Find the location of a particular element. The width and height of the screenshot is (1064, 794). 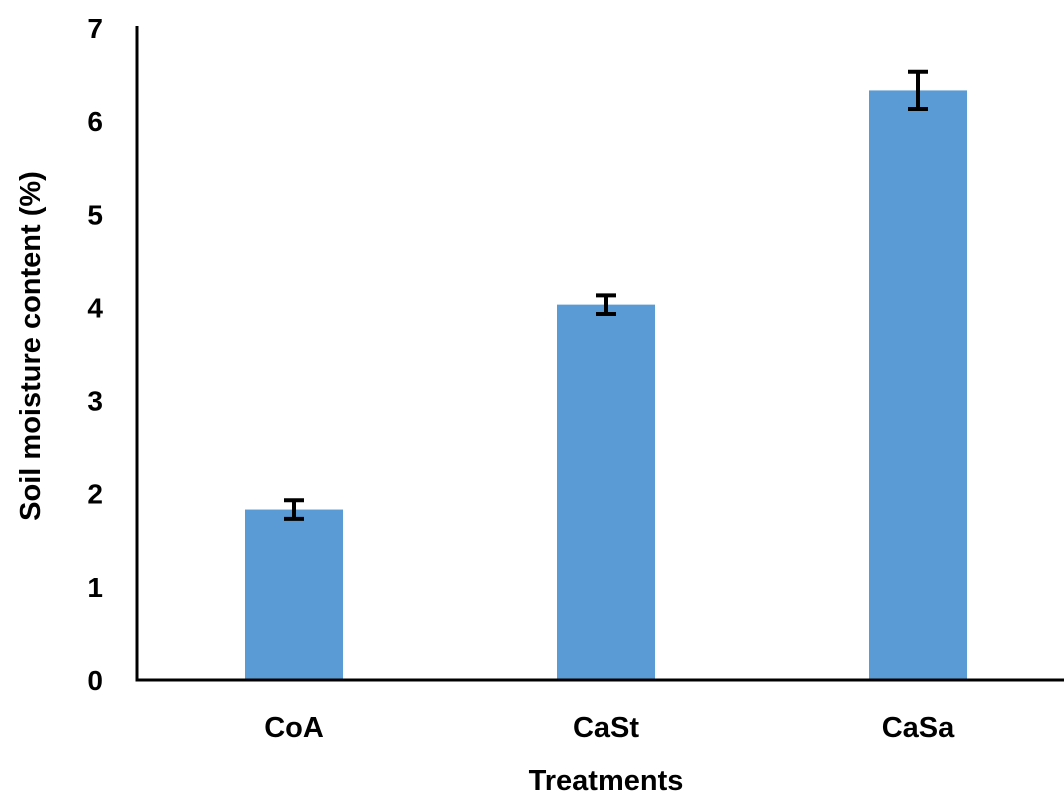

x-tick-label-coa: CoA is located at coordinates (294, 728).